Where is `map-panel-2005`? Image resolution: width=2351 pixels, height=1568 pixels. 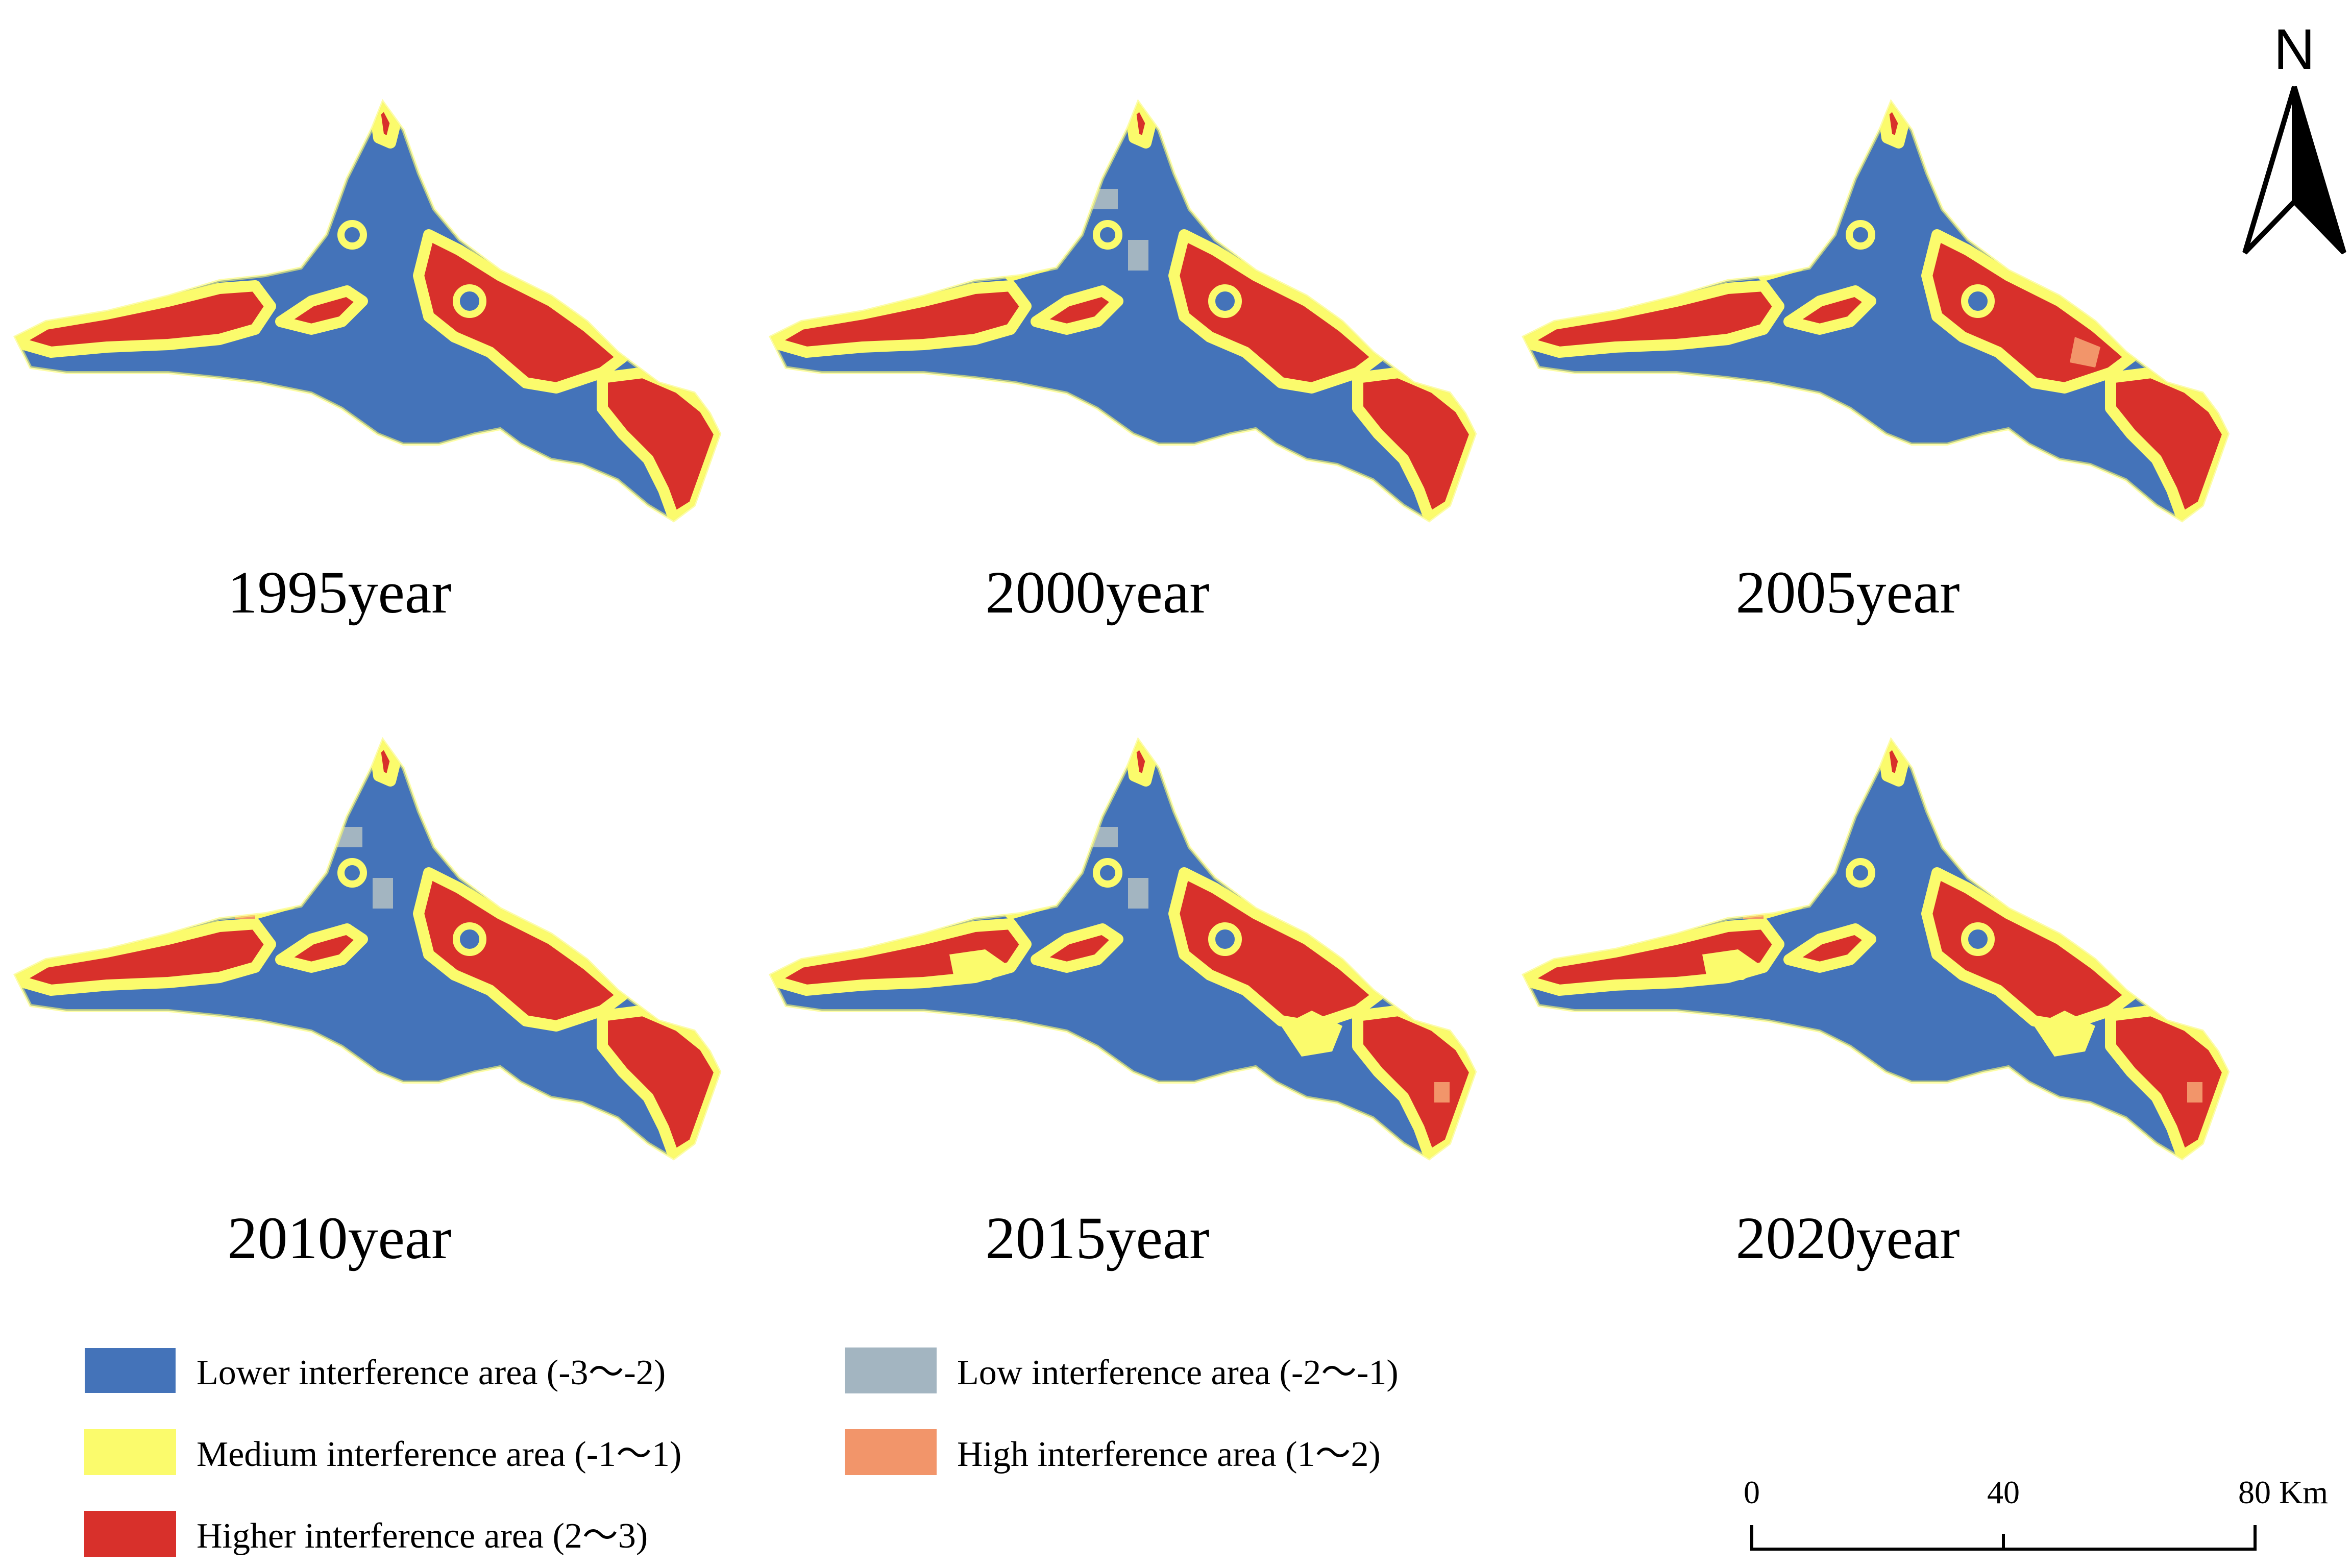 map-panel-2005 is located at coordinates (1876, 311).